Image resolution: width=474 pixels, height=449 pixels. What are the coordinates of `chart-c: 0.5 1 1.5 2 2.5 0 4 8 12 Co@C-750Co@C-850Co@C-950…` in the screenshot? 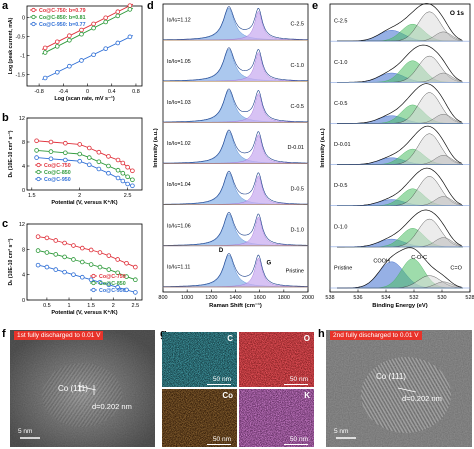 It's located at (75, 269).